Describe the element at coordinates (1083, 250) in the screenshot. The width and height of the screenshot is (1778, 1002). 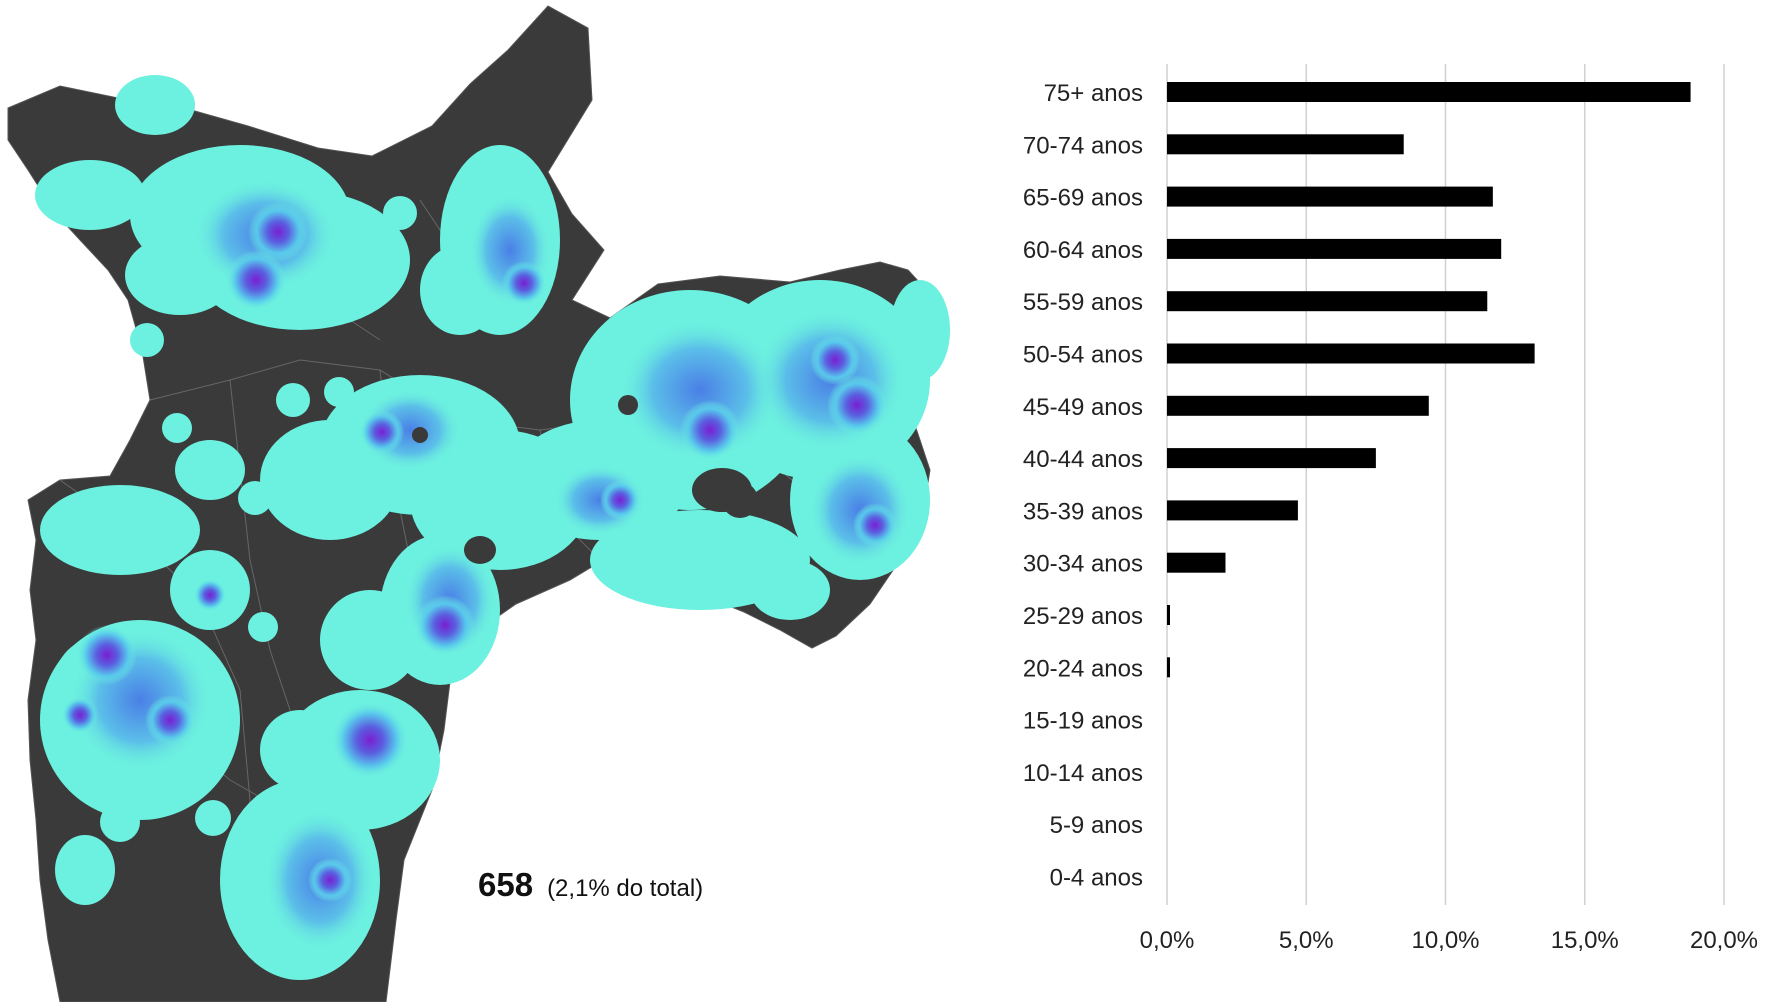
I see `category-label: 60-64 anos` at that location.